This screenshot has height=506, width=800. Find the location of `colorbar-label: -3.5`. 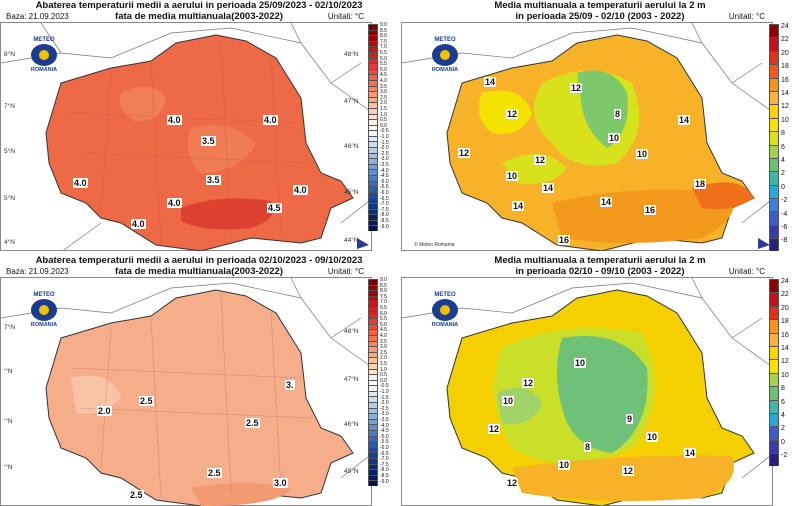

colorbar-label: -3.5 is located at coordinates (384, 165).